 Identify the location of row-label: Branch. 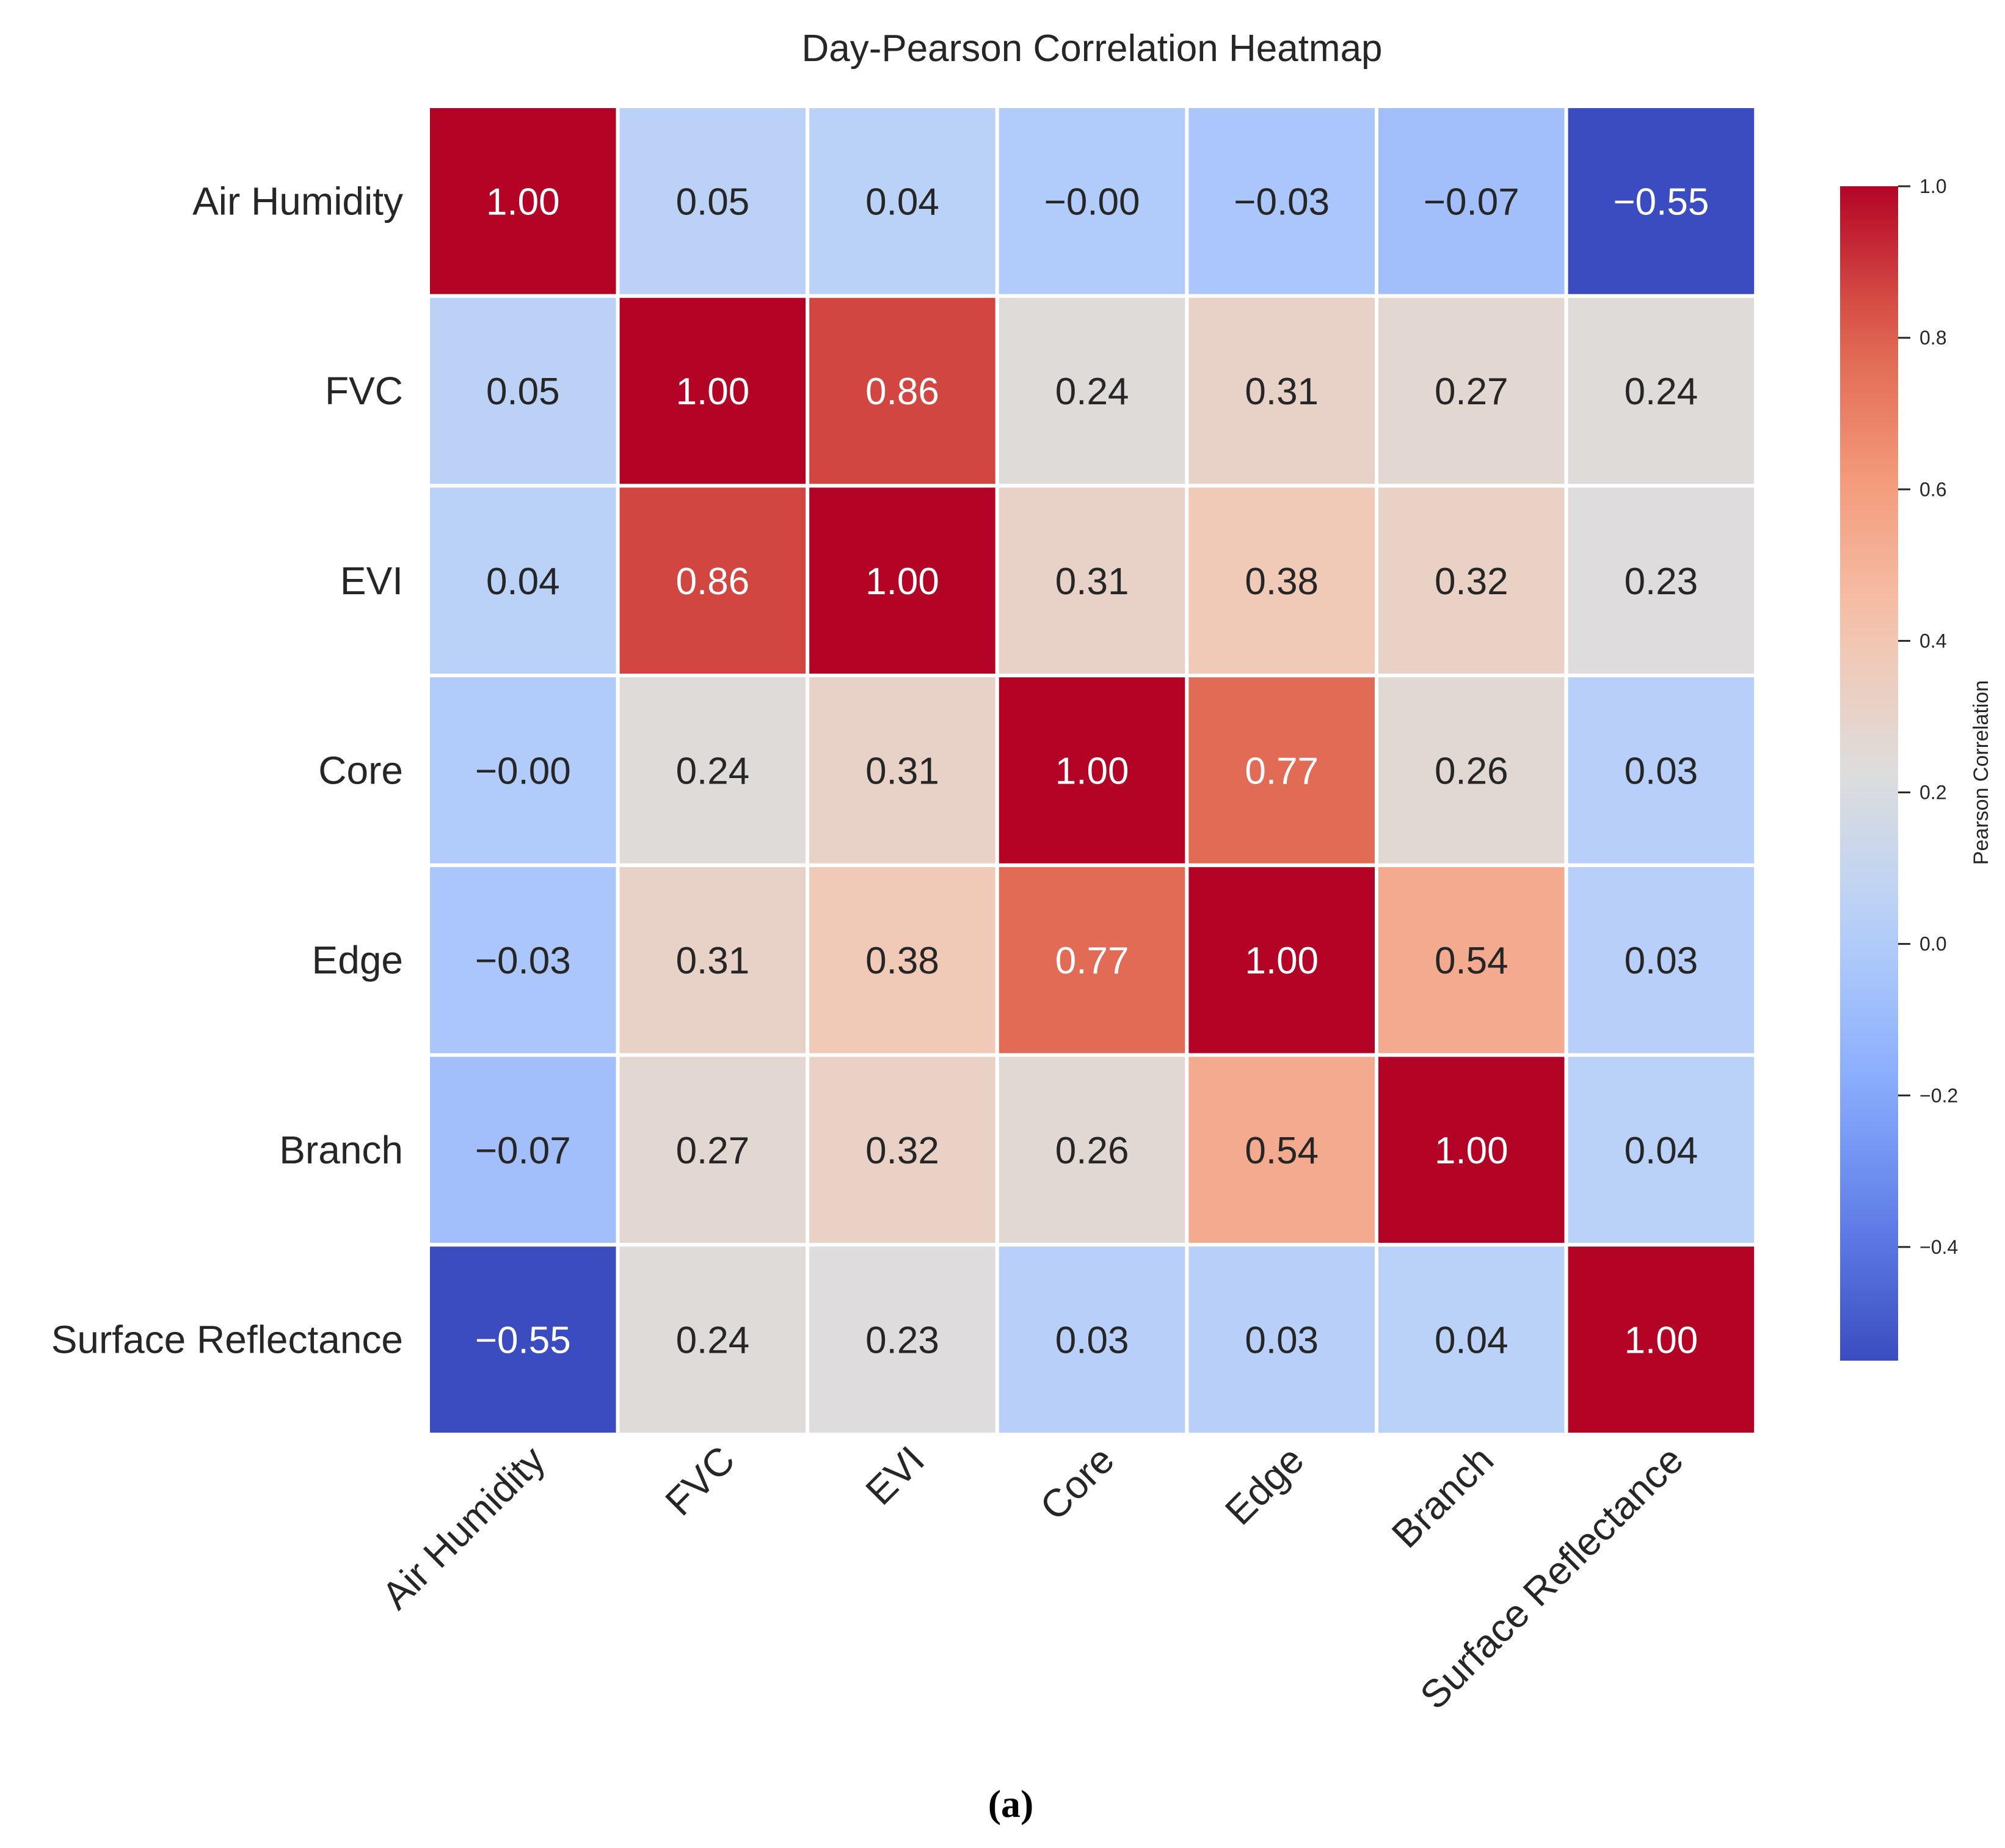
(341, 1150).